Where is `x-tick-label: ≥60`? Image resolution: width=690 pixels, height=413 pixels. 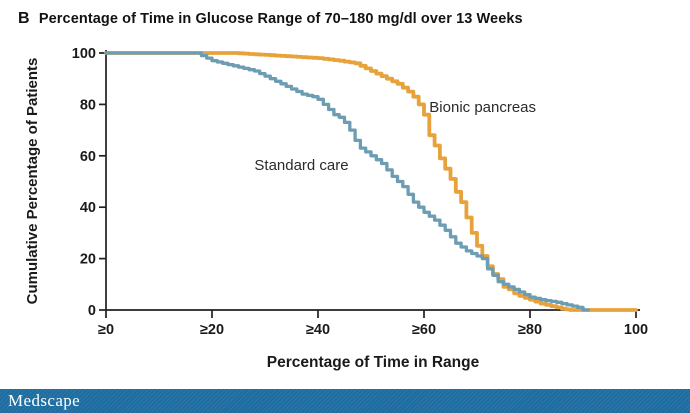
x-tick-label: ≥60 is located at coordinates (424, 330).